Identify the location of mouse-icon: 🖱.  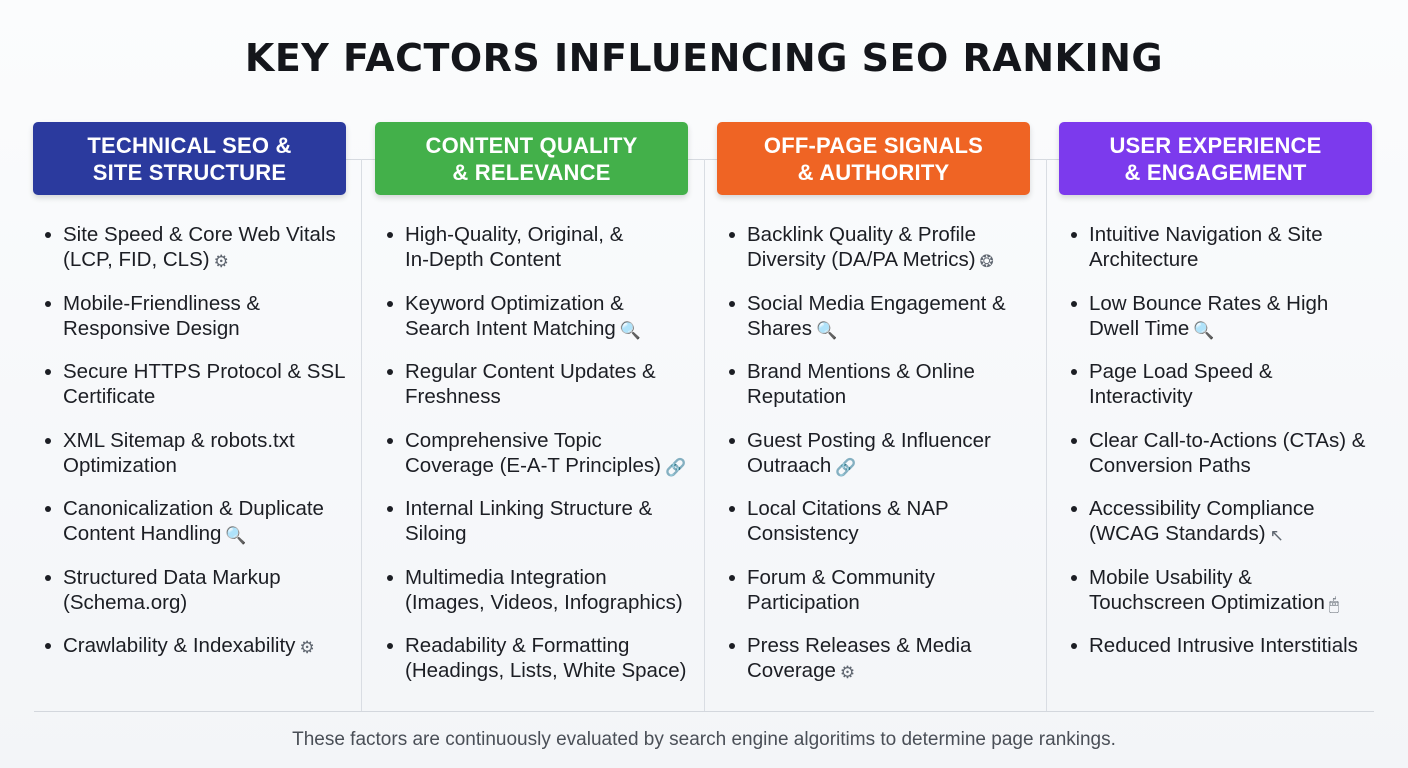
(1334, 604).